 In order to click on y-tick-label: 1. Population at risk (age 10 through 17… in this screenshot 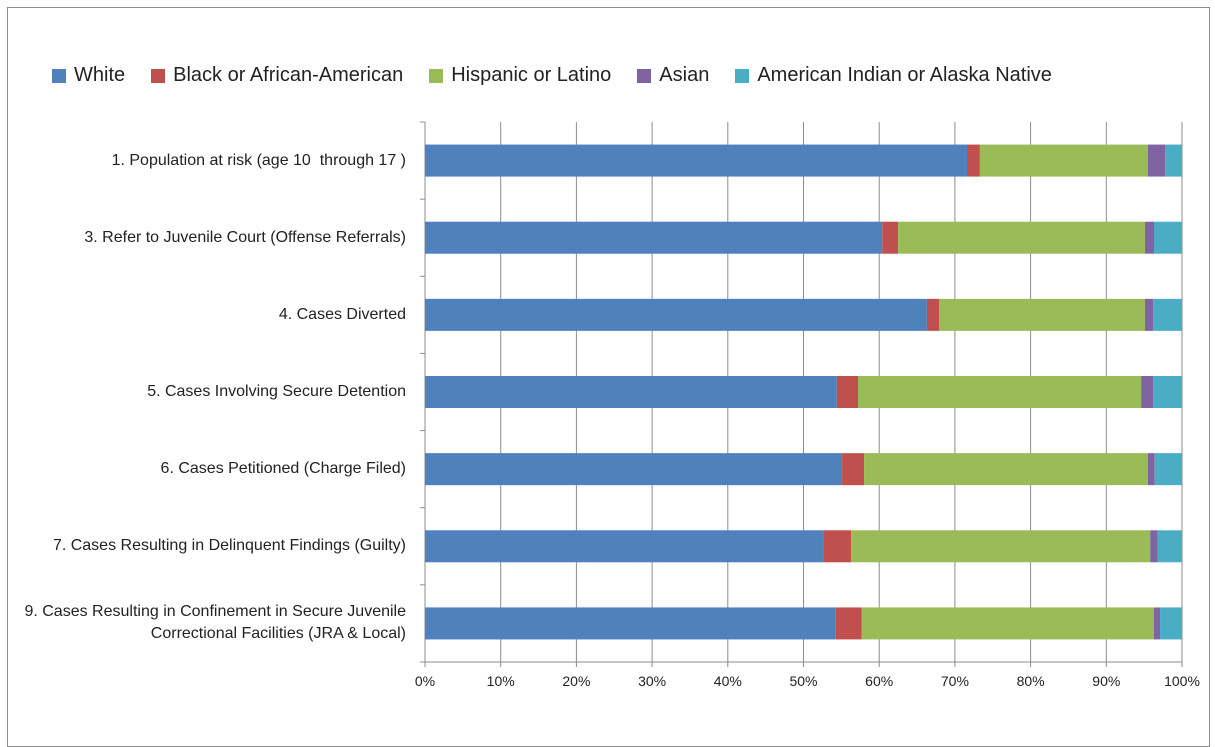, I will do `click(258, 160)`.